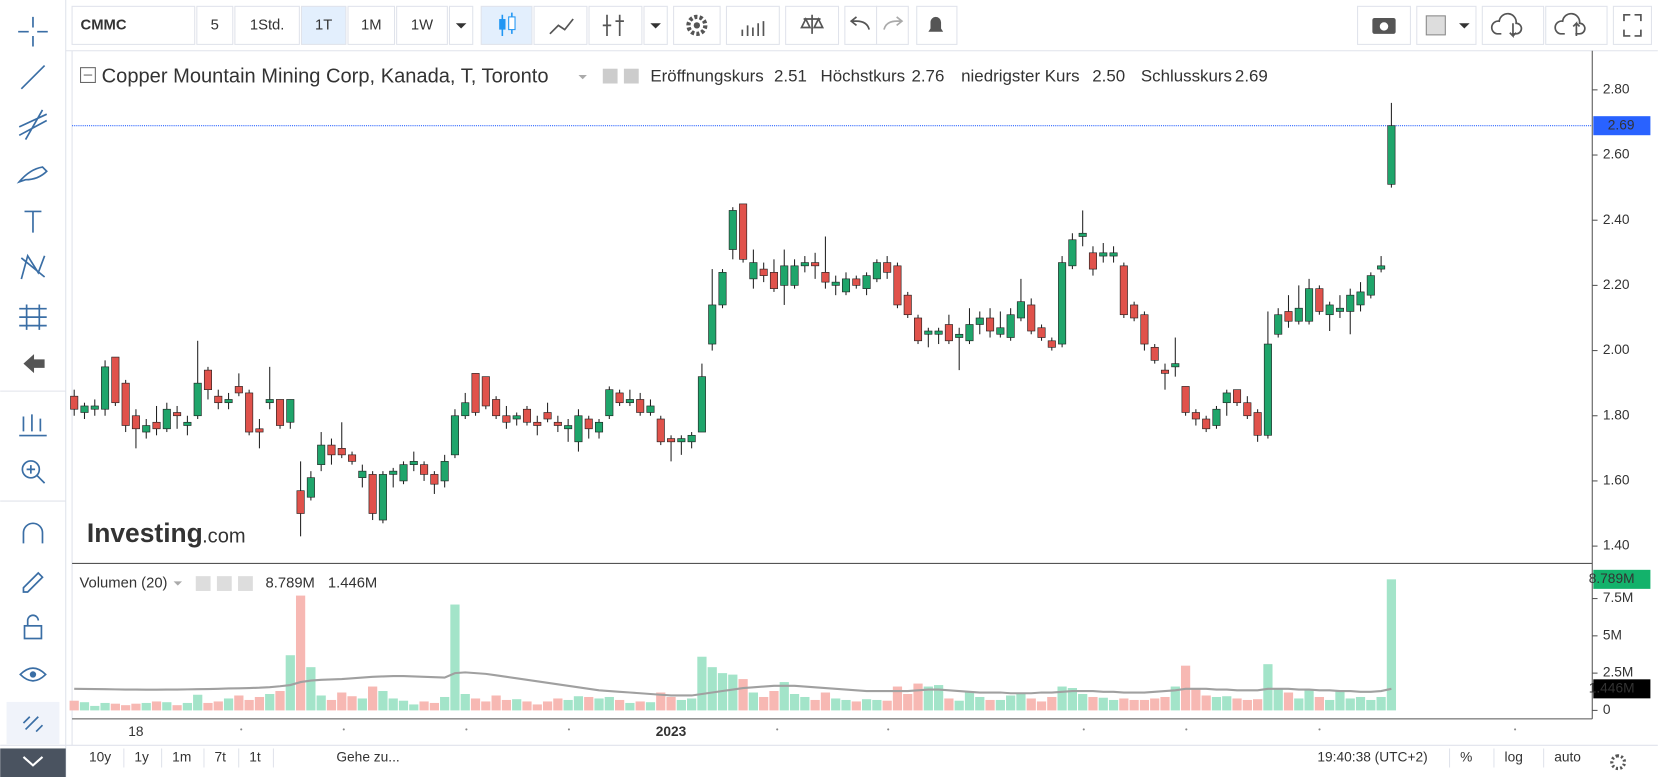 This screenshot has height=777, width=1658. What do you see at coordinates (615, 25) in the screenshot?
I see `indicators` at bounding box center [615, 25].